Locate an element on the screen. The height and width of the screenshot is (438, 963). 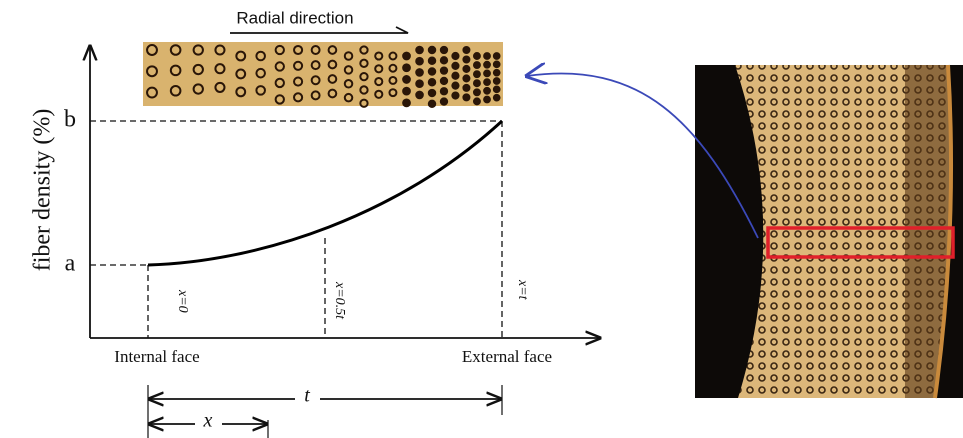
title-arrow is located at coordinates (319, 30).